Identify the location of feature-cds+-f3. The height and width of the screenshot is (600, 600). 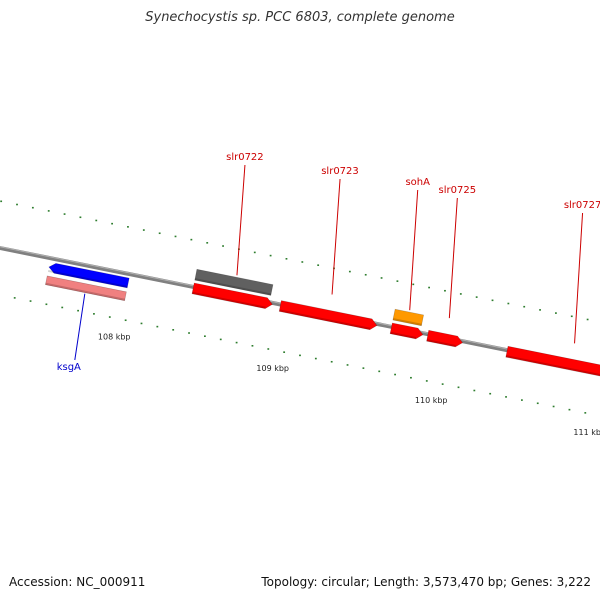
(328, 315).